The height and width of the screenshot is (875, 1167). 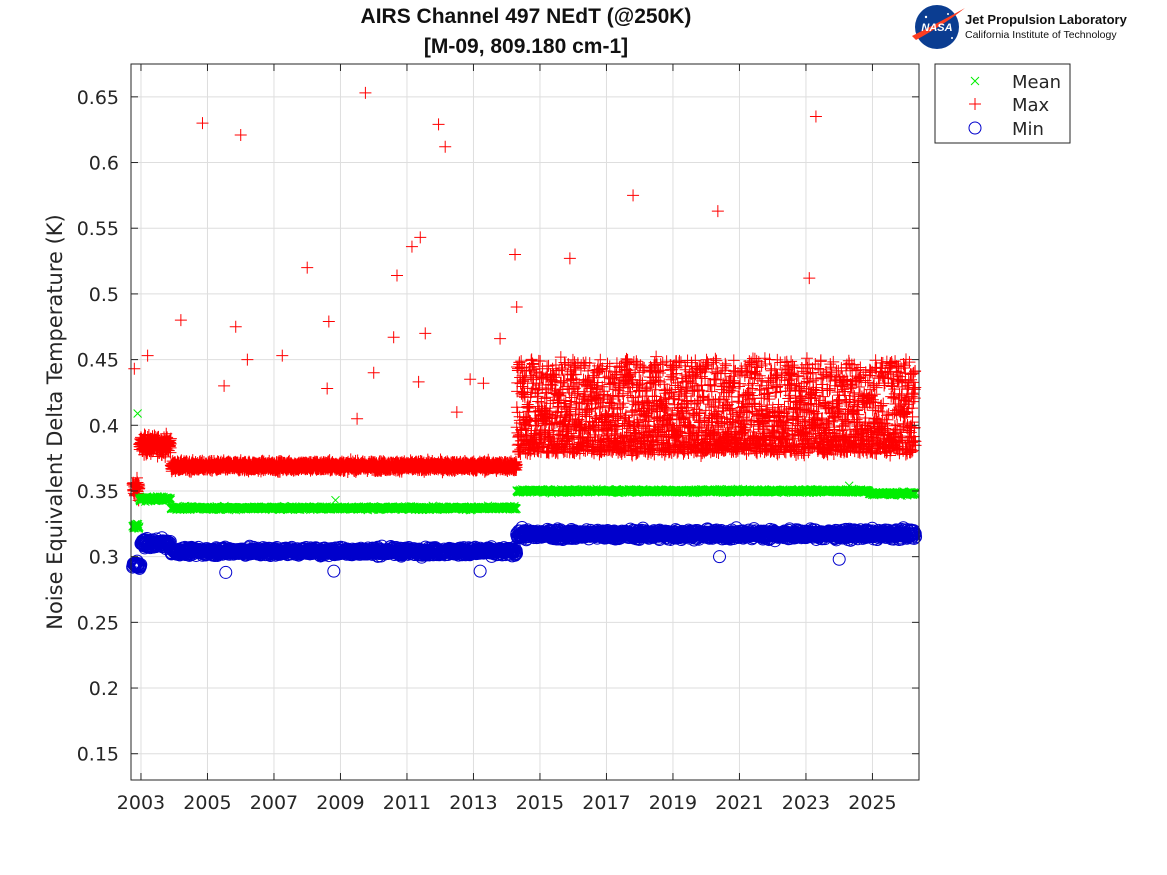 I want to click on chart-title: AIRS Channel 497 NEdT (@250K), so click(x=526, y=16).